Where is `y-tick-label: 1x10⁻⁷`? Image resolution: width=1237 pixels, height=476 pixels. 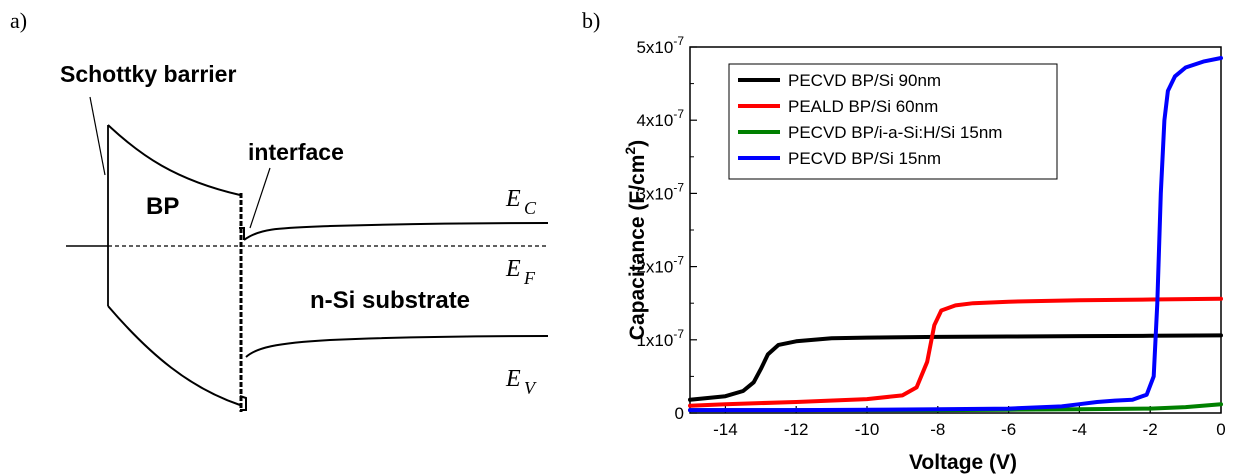 y-tick-label: 1x10⁻⁷ is located at coordinates (660, 338).